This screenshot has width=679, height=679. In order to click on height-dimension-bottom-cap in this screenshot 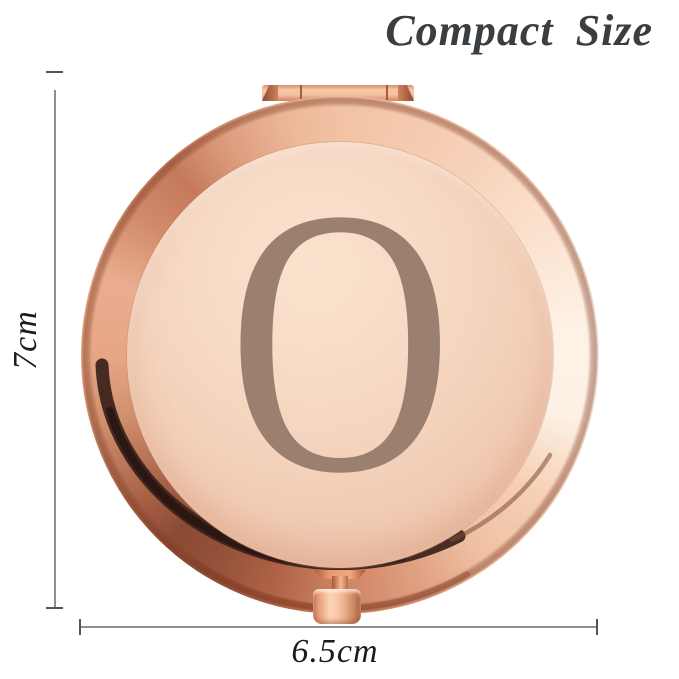, I will do `click(54, 608)`.